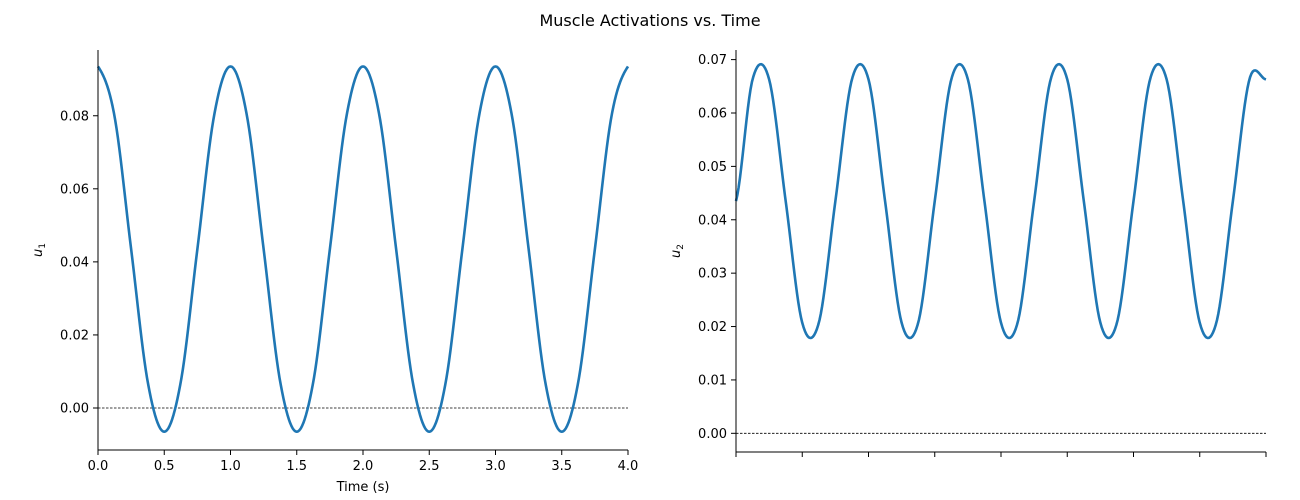  I want to click on x-tick-label: 1.5, so click(296, 466).